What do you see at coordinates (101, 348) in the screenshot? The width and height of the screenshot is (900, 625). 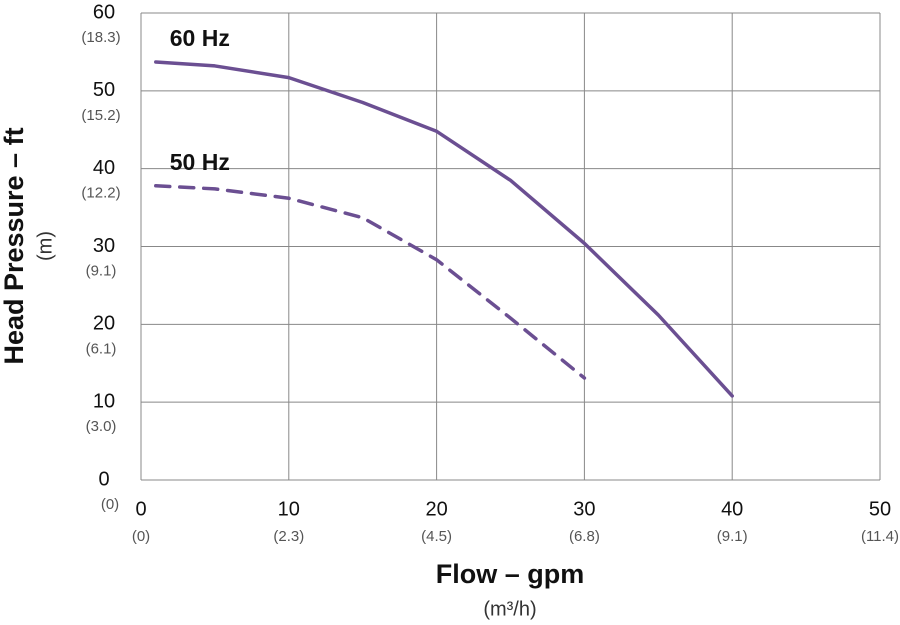 I see `y-tick-sublabel: (6.1)` at bounding box center [101, 348].